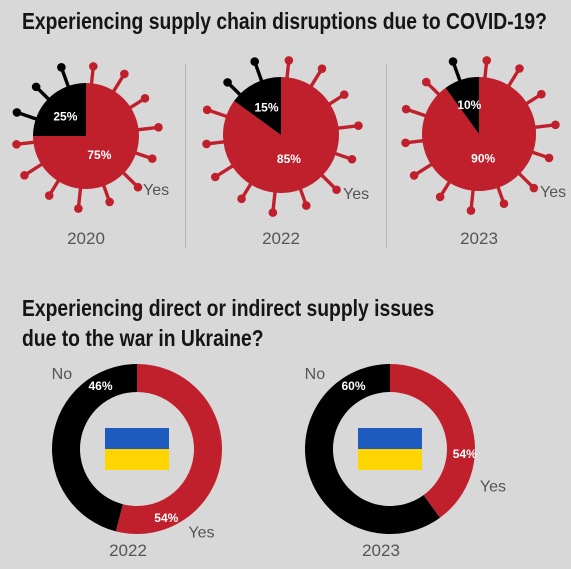 The width and height of the screenshot is (571, 569). I want to click on covid-pie-2020, so click(87, 137).